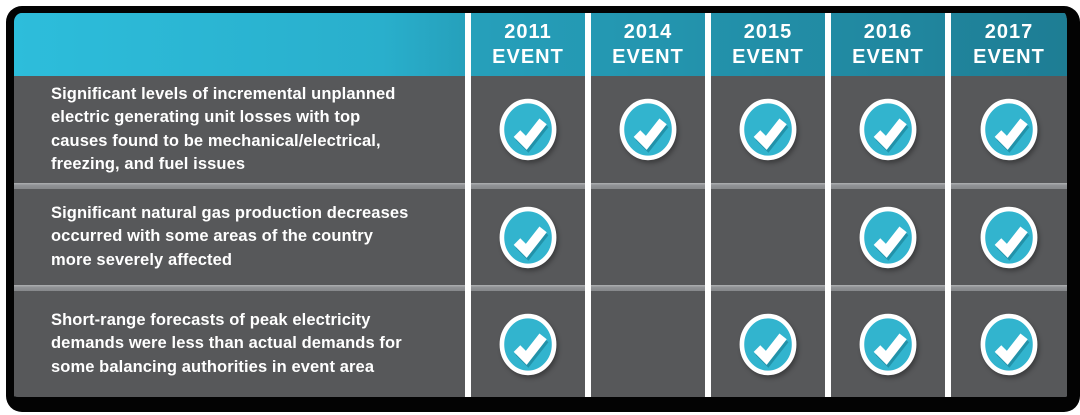 This screenshot has width=1080, height=415. Describe the element at coordinates (768, 237) in the screenshot. I see `check-cell-r2-2015` at that location.